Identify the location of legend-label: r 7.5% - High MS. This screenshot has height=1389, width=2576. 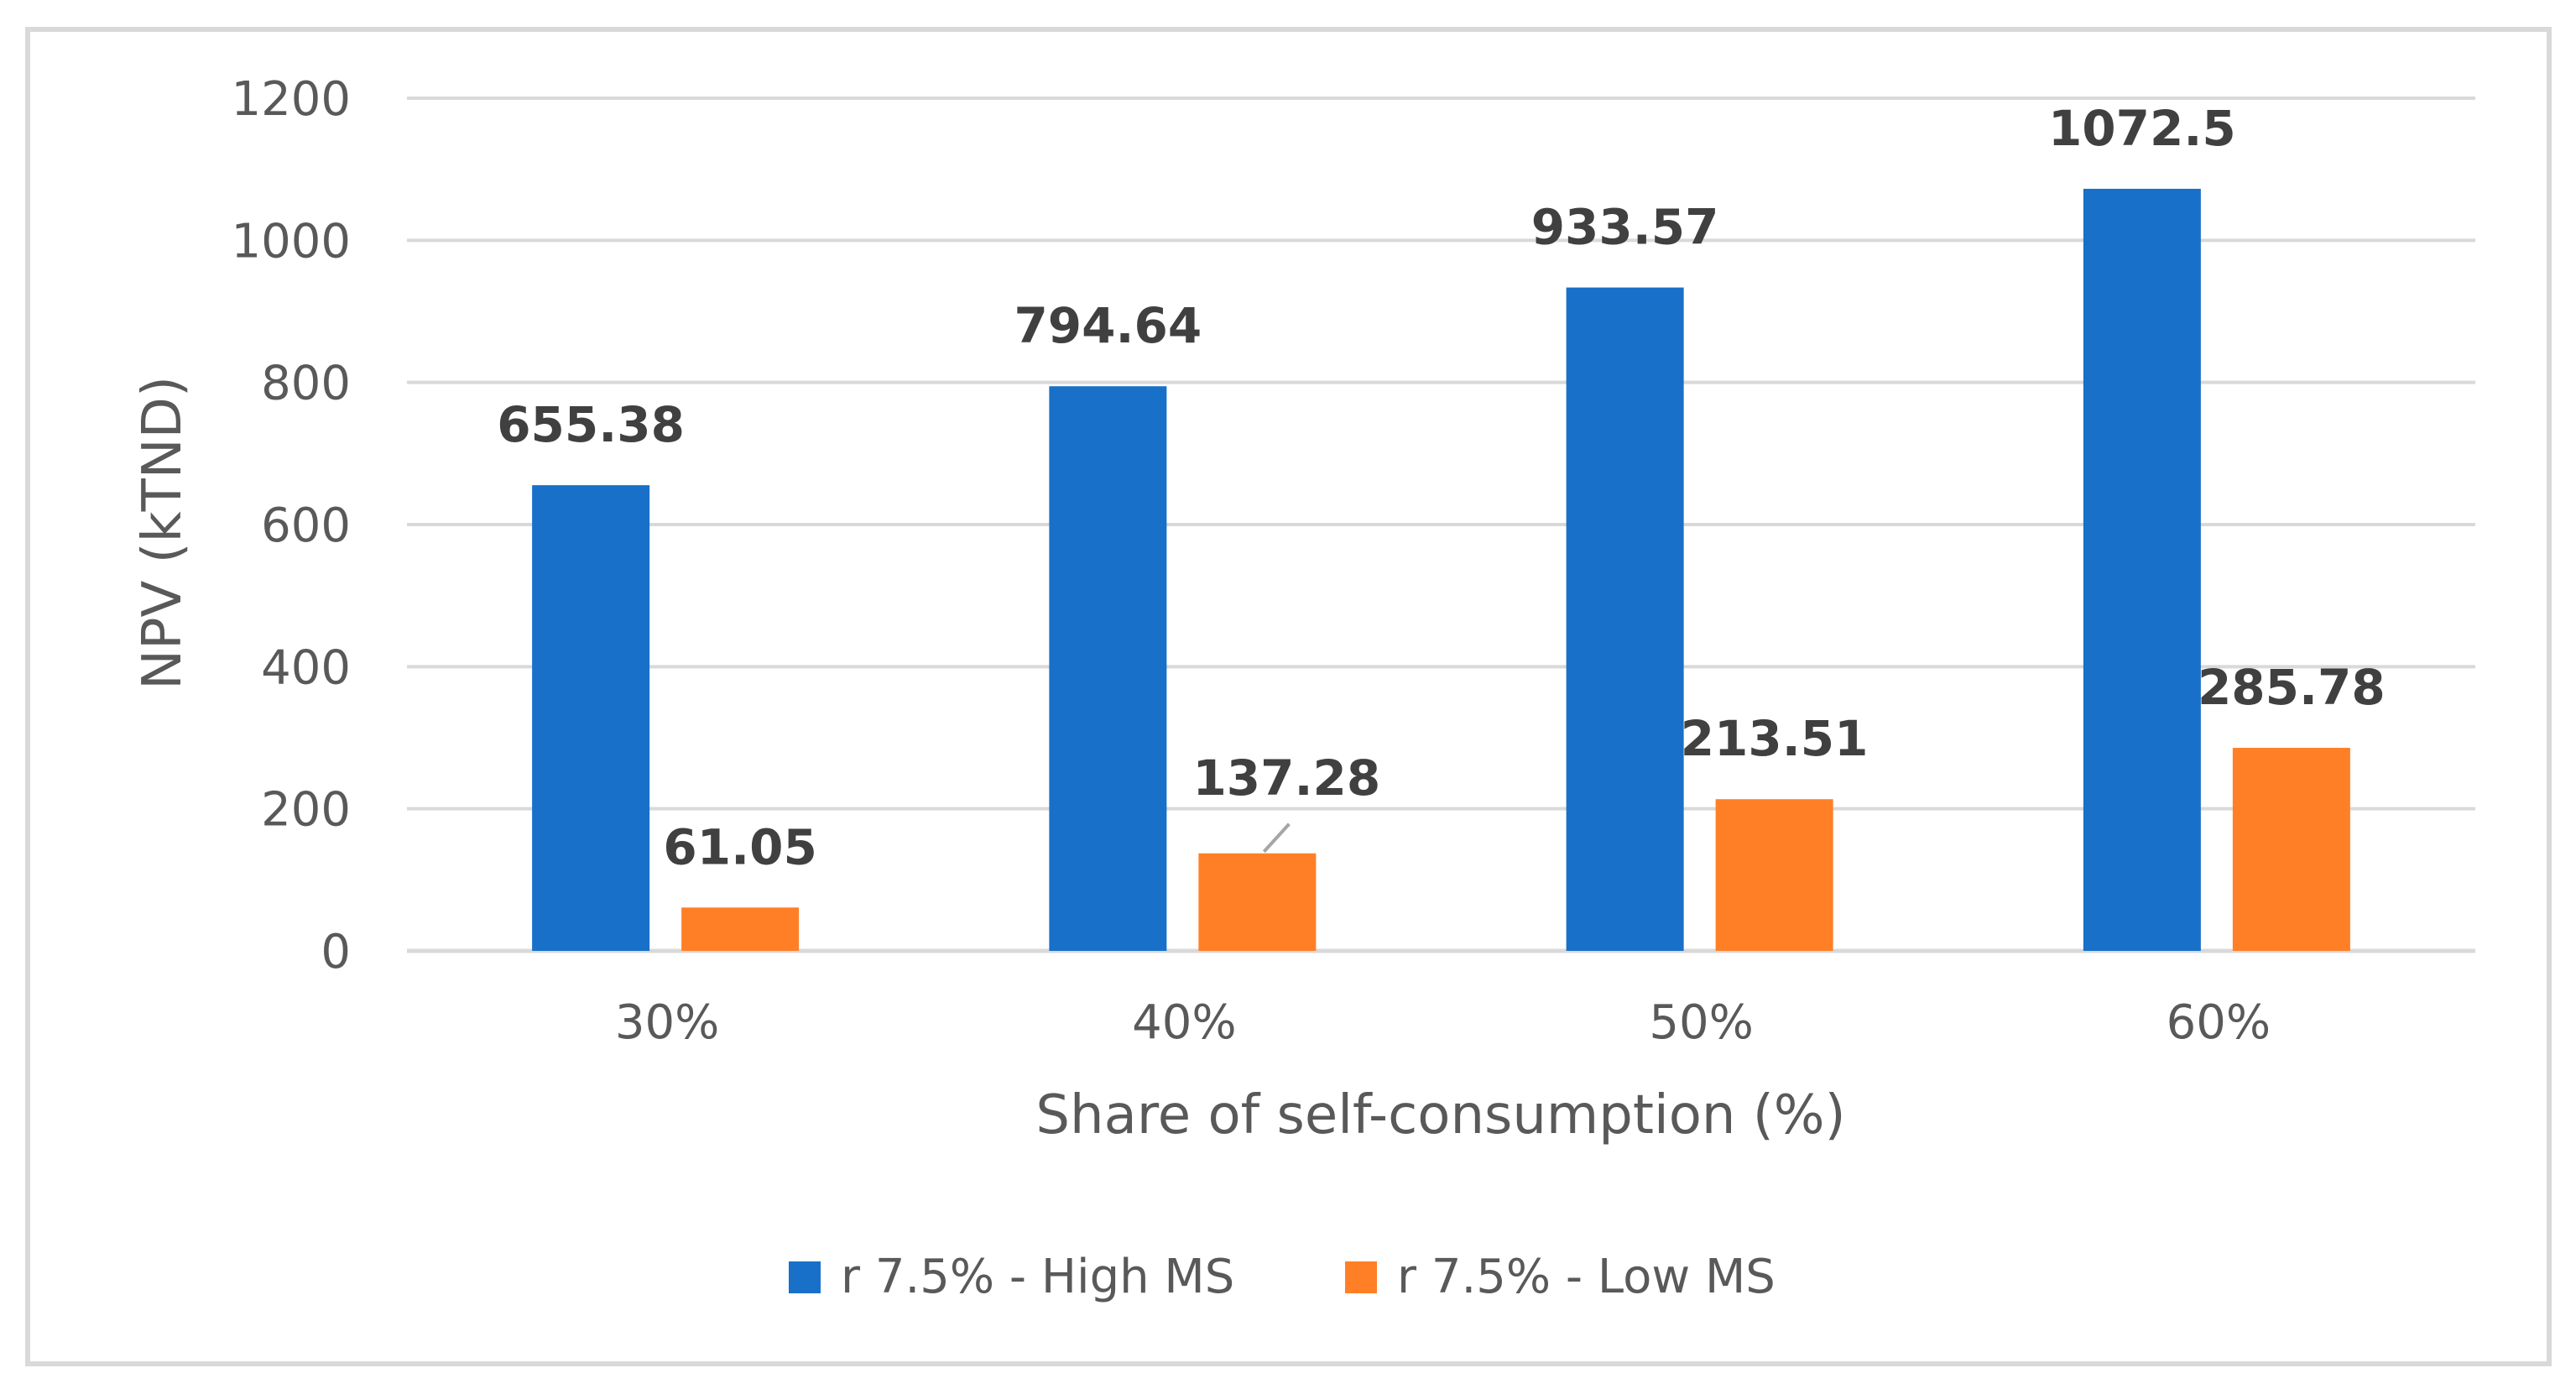
(1037, 1277).